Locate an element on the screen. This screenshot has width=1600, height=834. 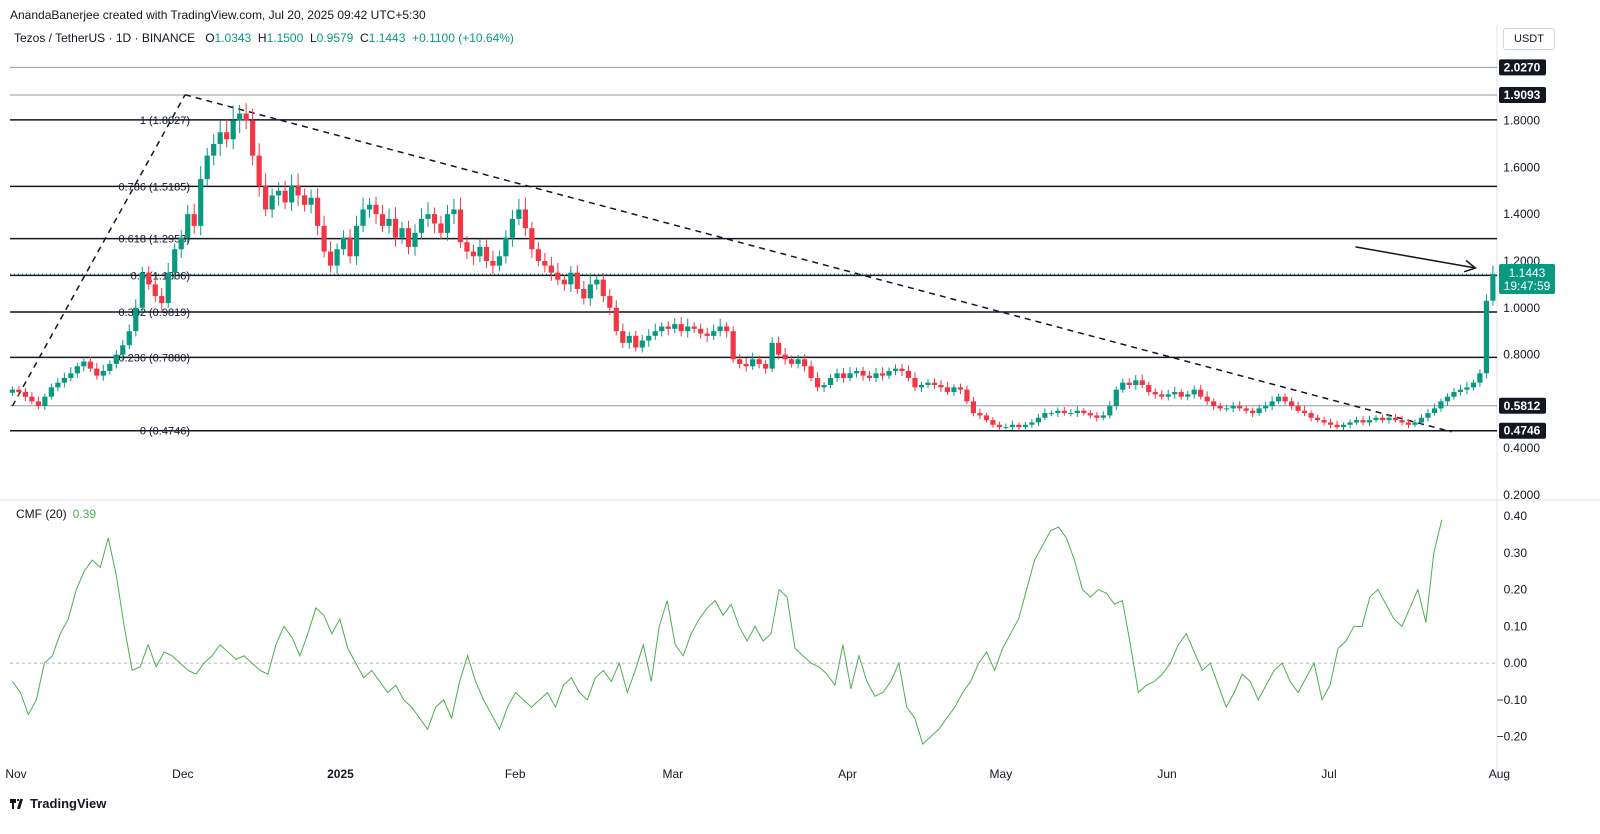
uptrend-line is located at coordinates (98, 250).